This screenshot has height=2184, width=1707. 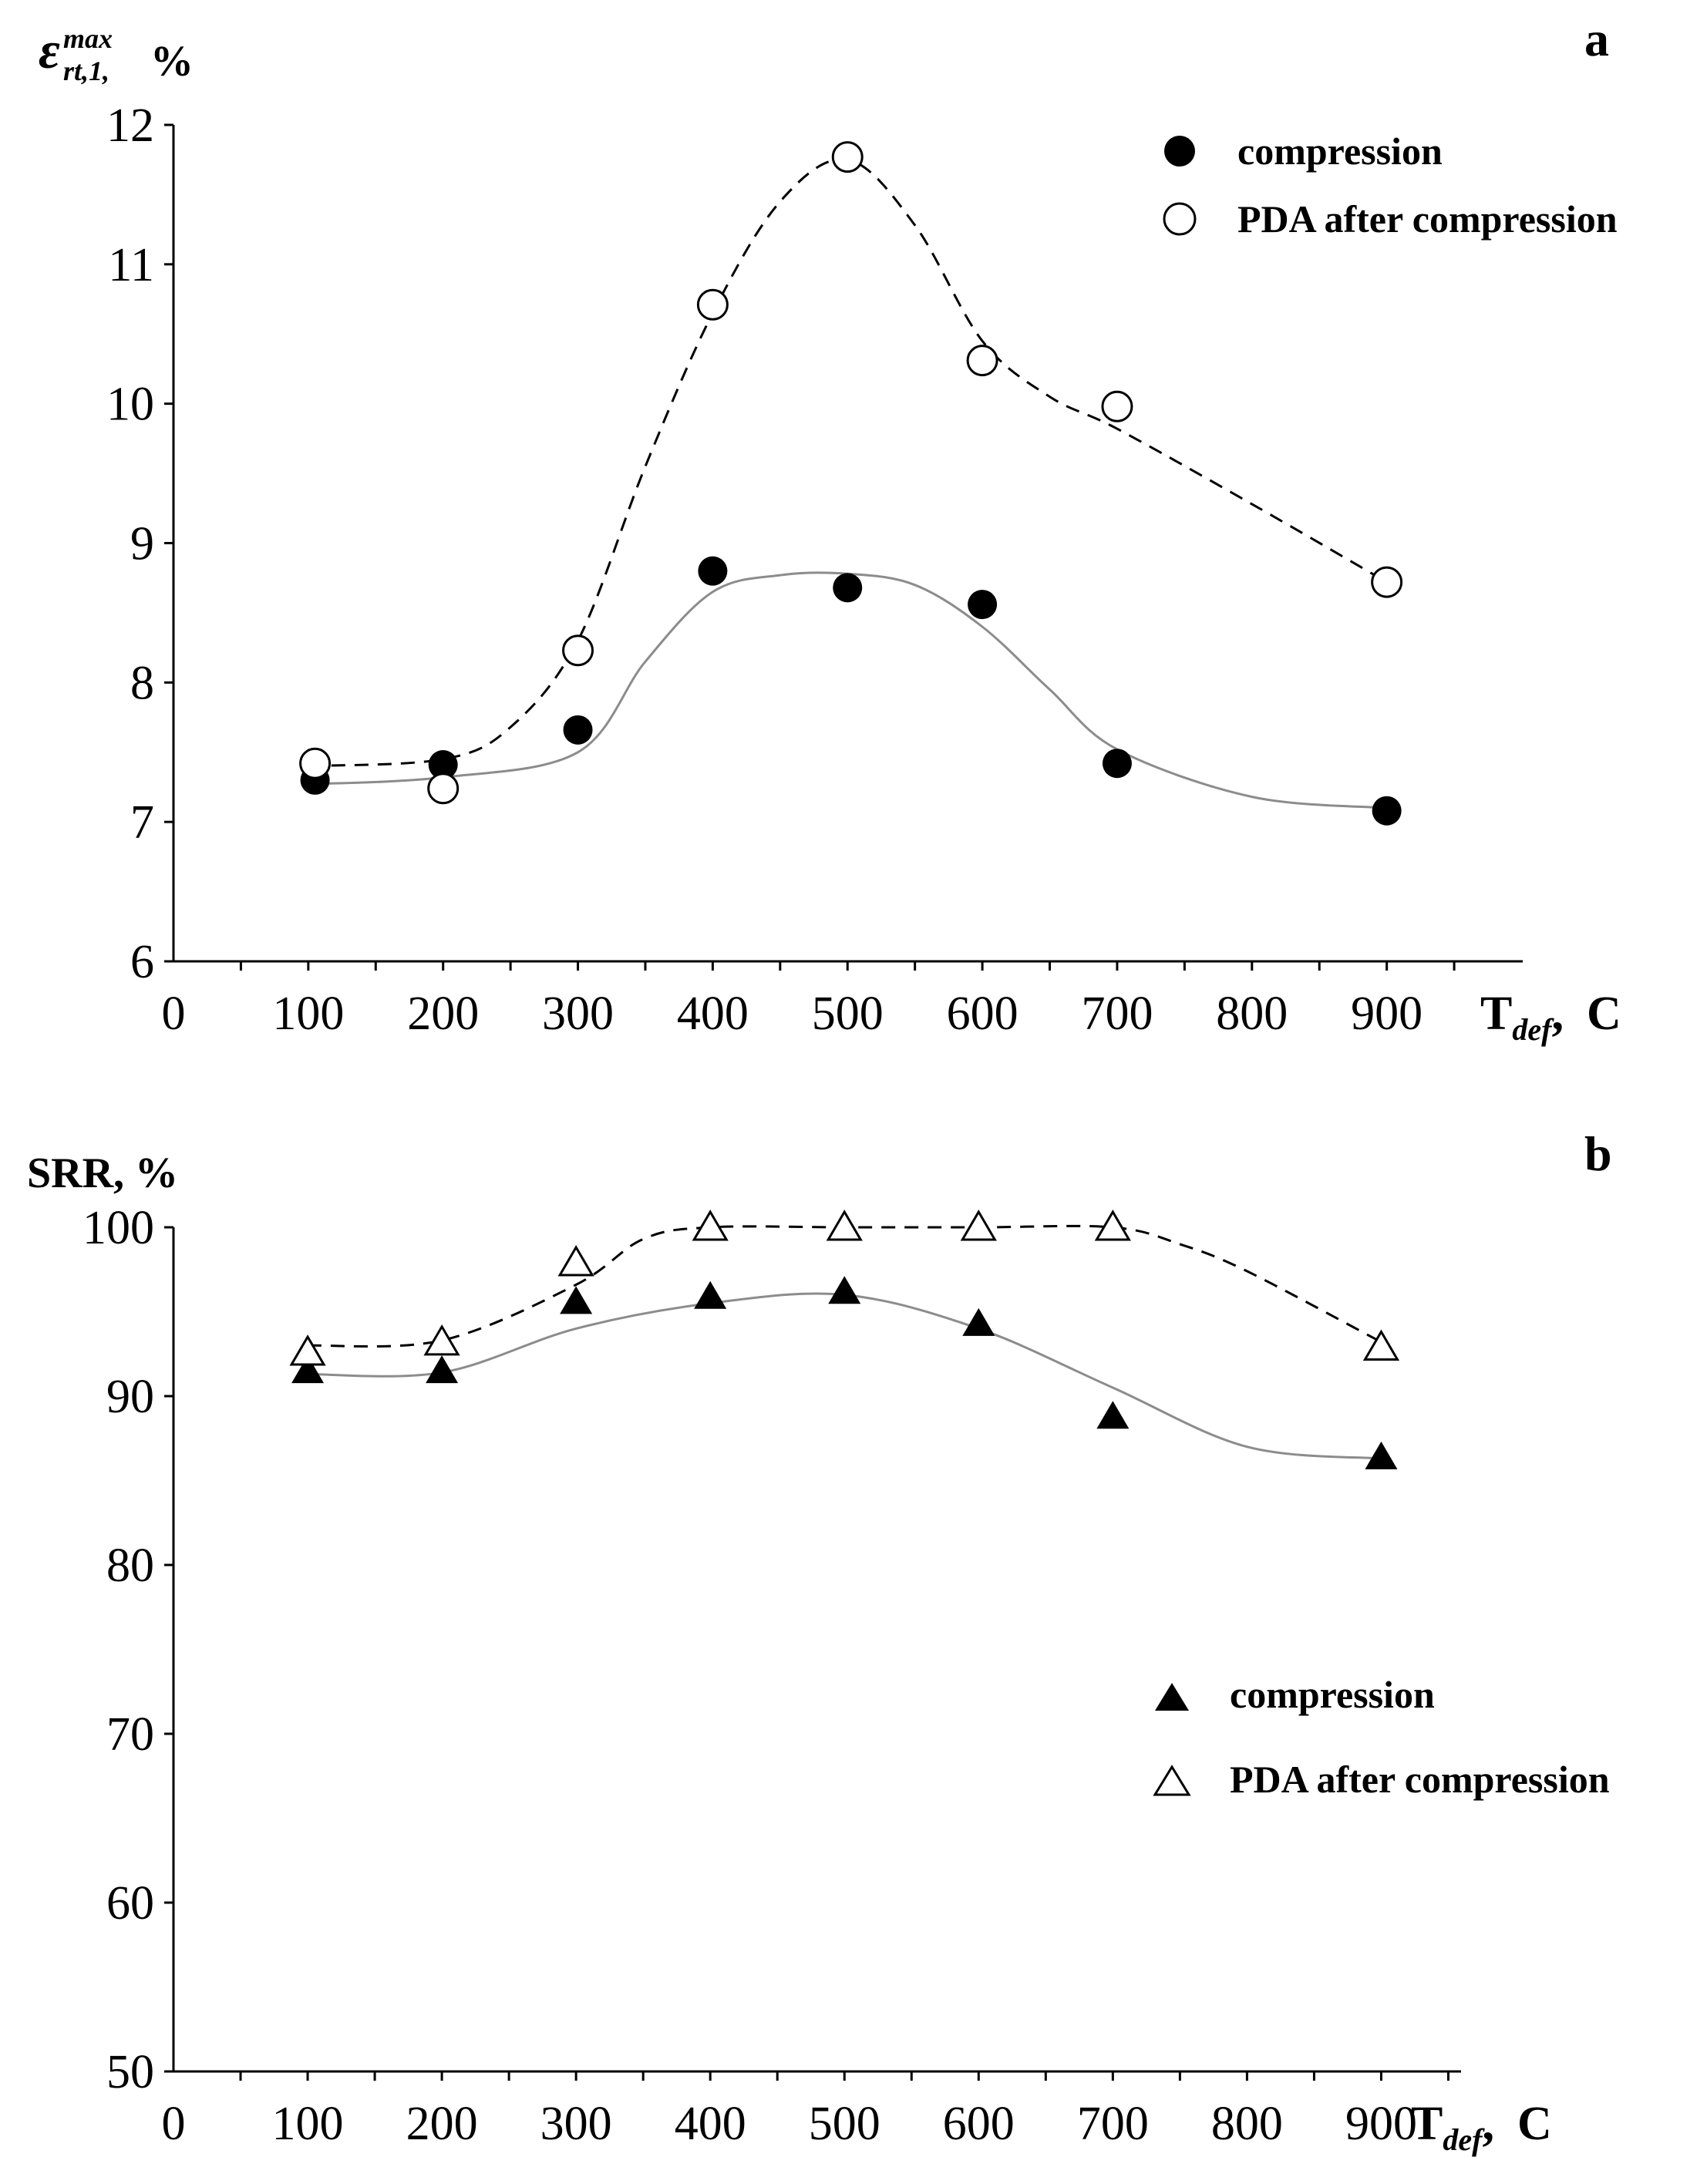 I want to click on panel-b-ytick-label: 90, so click(x=130, y=1397).